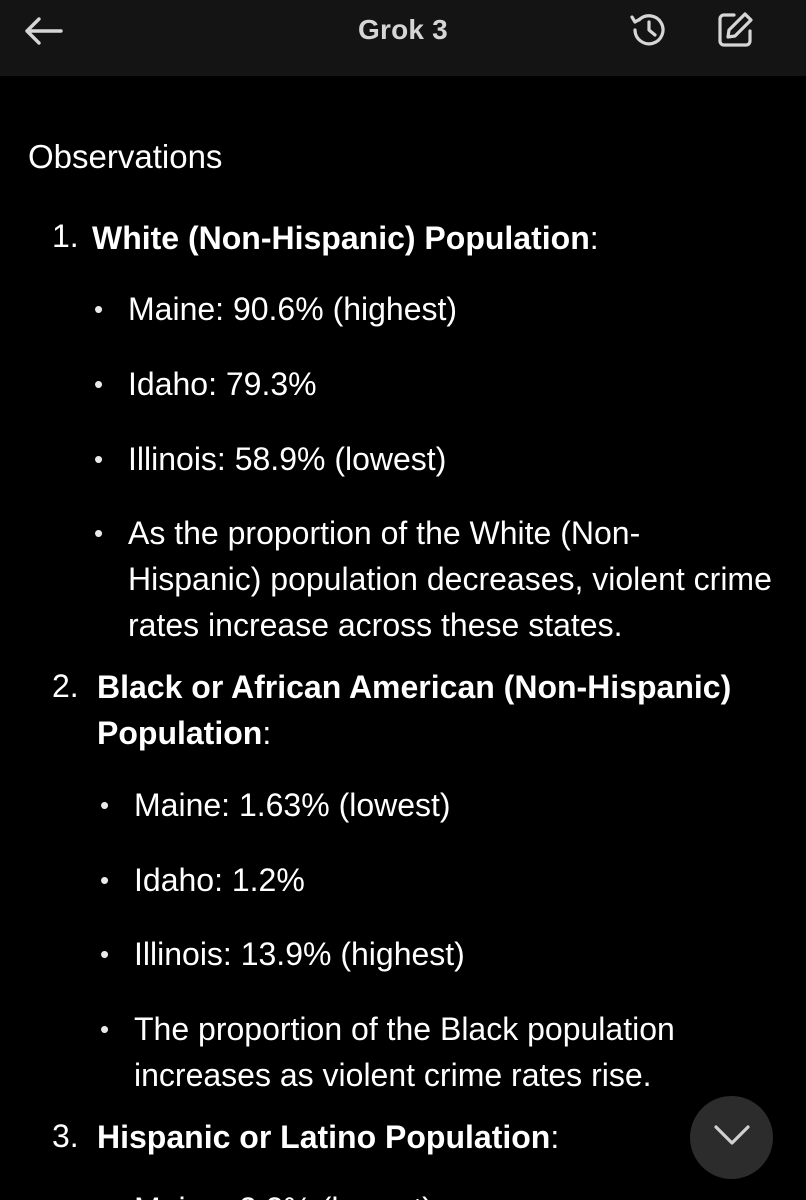 The height and width of the screenshot is (1200, 806). What do you see at coordinates (65, 236) in the screenshot?
I see `list-number: 1.` at bounding box center [65, 236].